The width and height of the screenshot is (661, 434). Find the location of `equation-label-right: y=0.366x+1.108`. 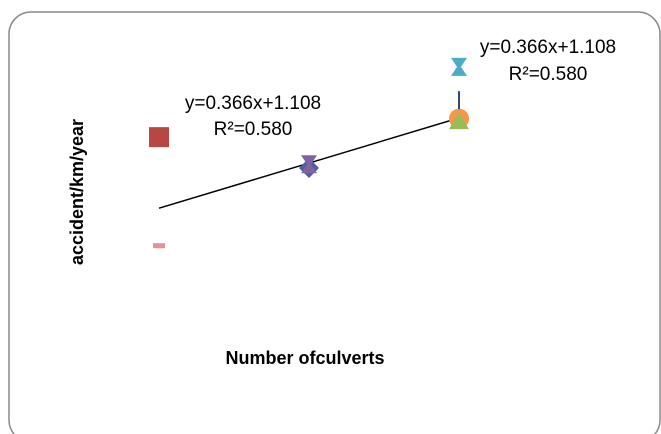

equation-label-right: y=0.366x+1.108 is located at coordinates (548, 47).